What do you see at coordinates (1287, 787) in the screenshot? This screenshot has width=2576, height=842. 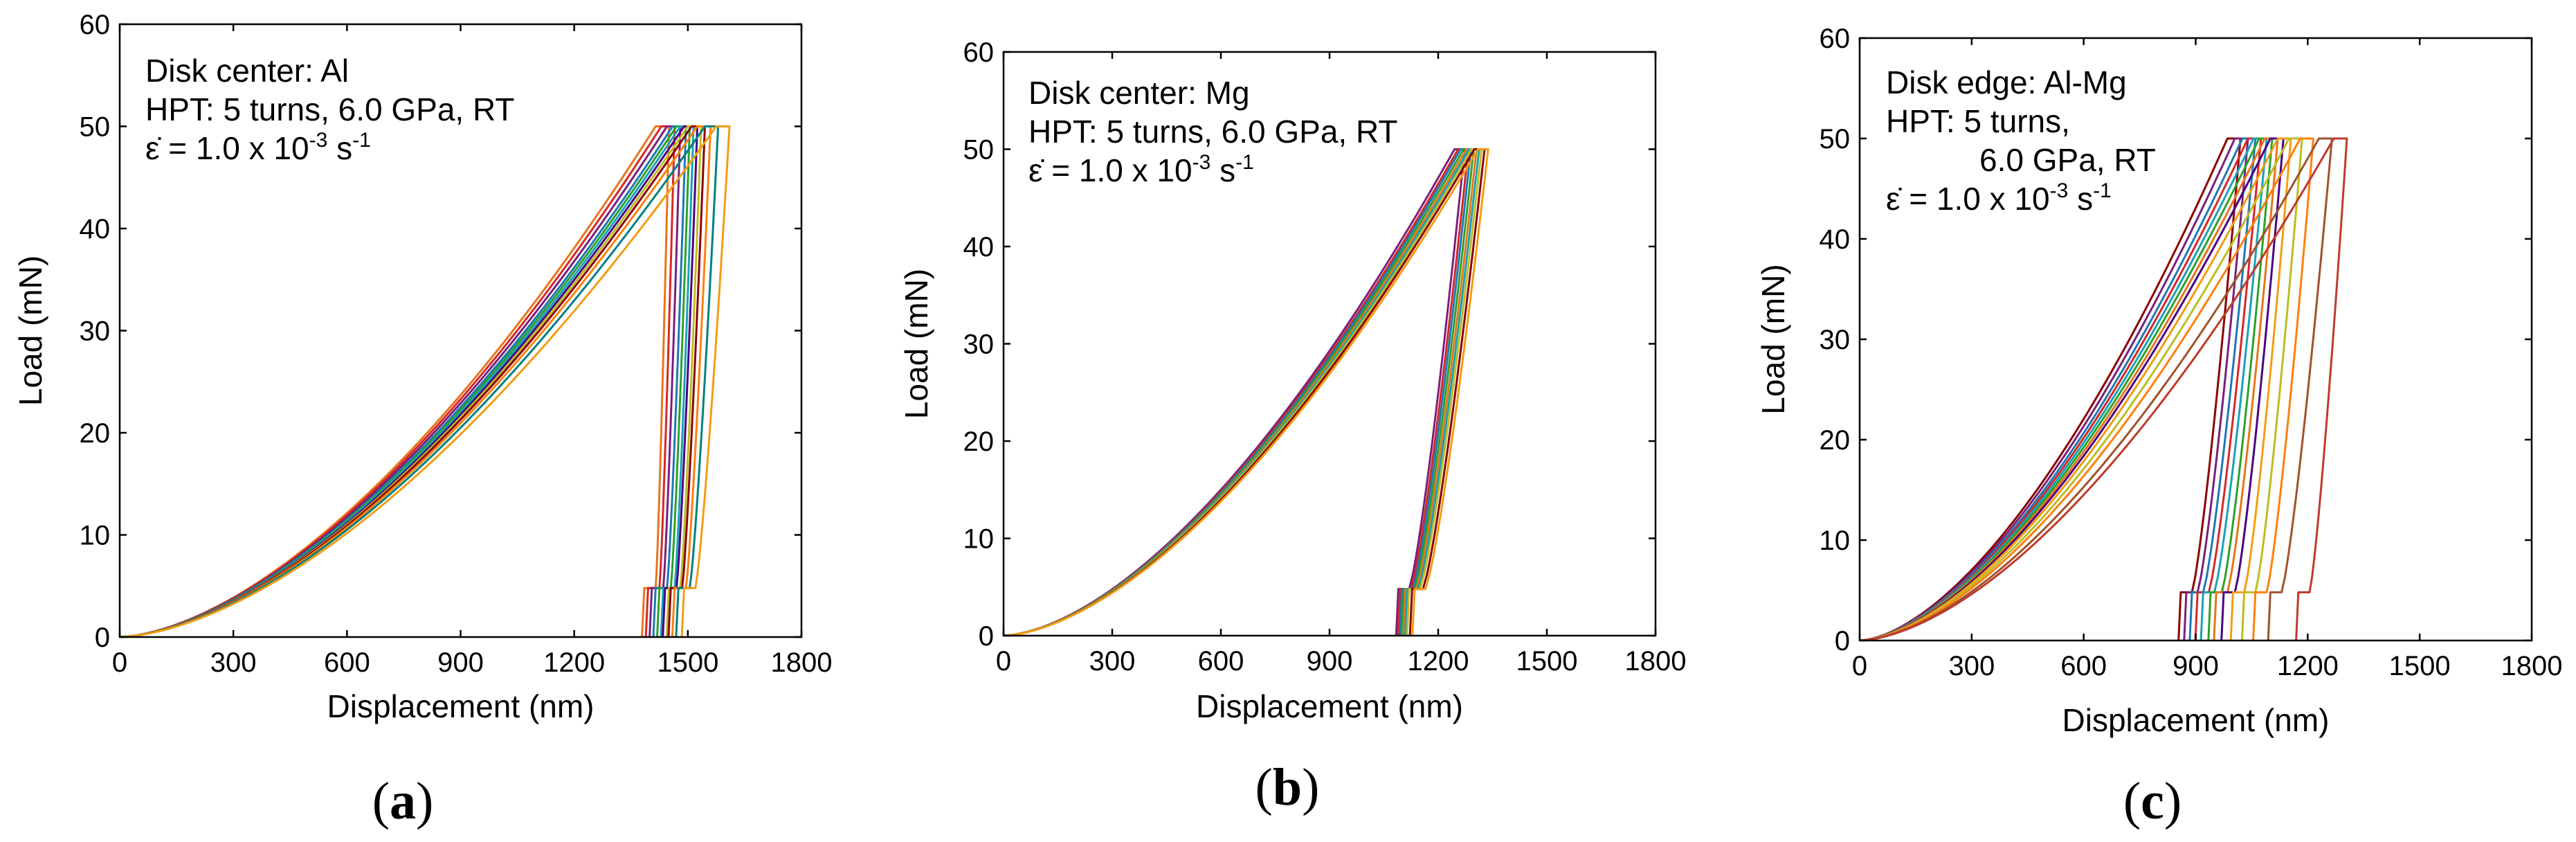 I see `panel-label: (b)` at bounding box center [1287, 787].